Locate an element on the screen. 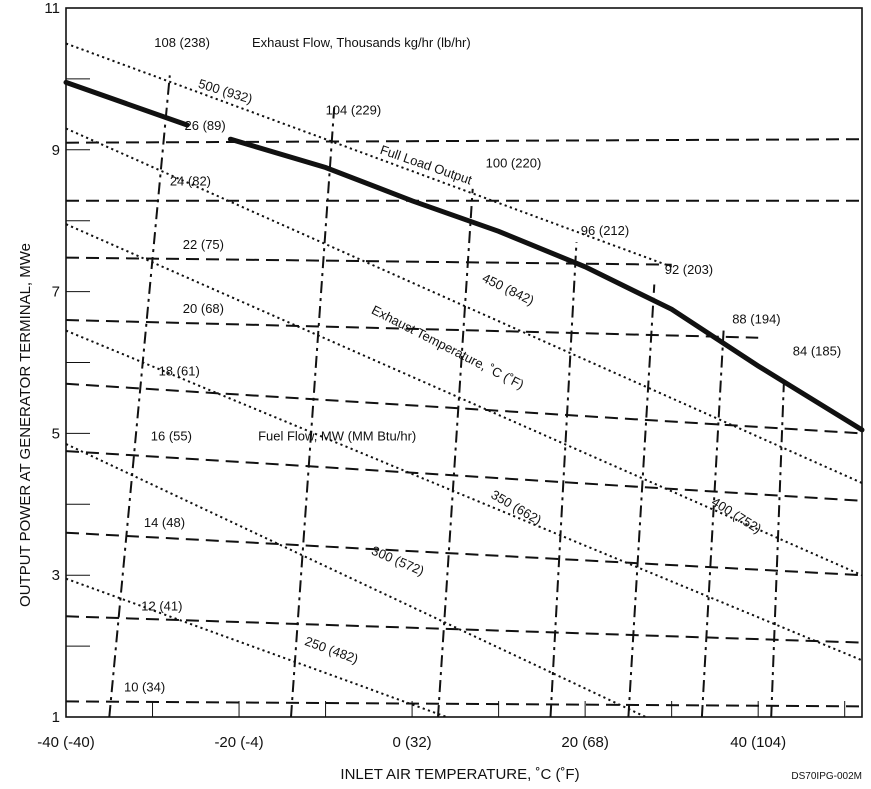  exhaust-temperature-label: 350 (662) is located at coordinates (516, 507).